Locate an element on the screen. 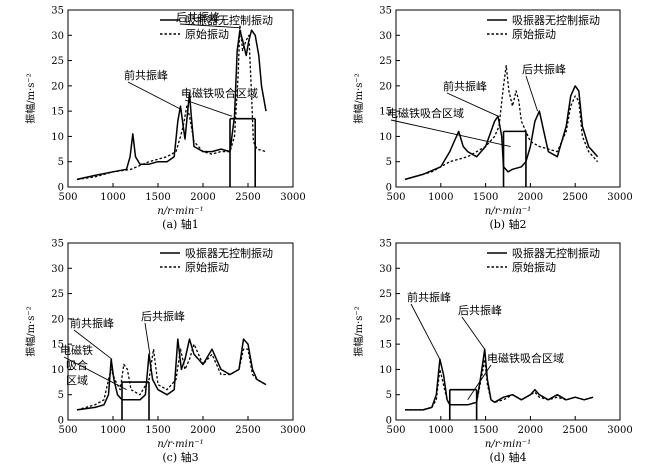 The height and width of the screenshot is (469, 654). panel-caption: (a) 轴1 is located at coordinates (180, 224).